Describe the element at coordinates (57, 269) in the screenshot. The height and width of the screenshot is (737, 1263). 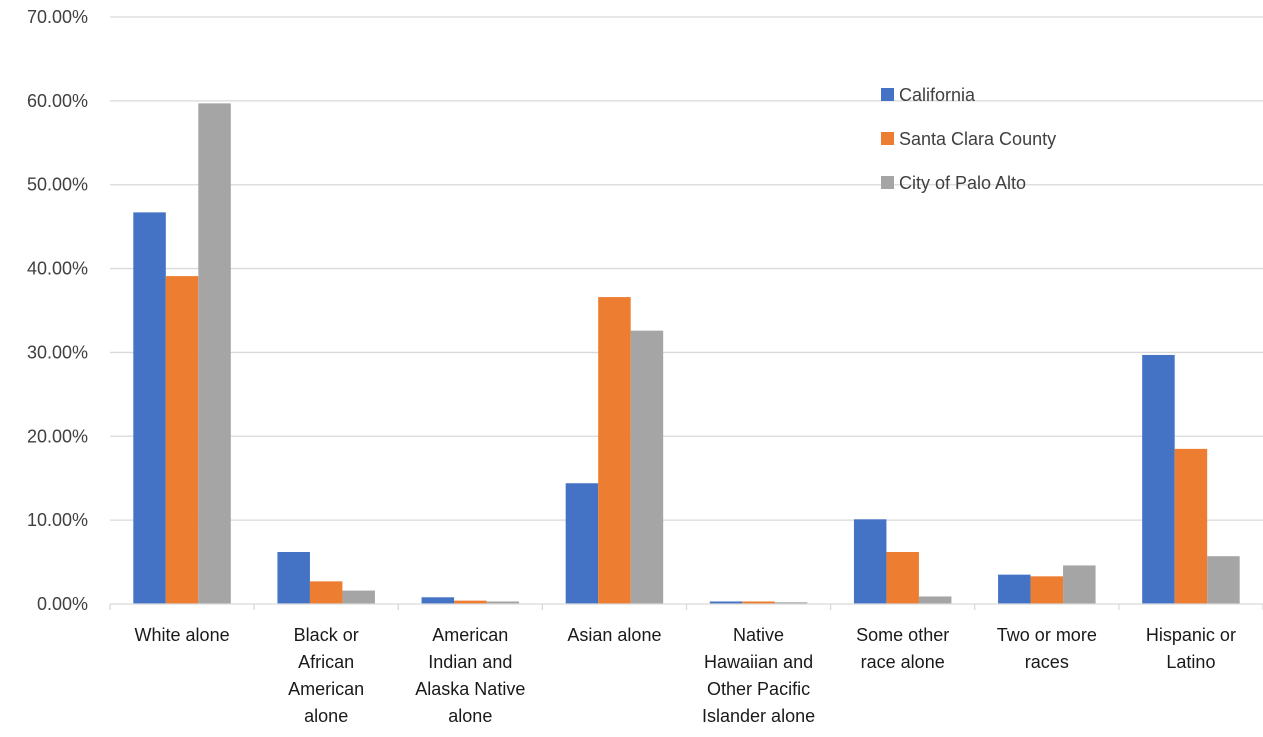
I see `y-tick-label: 40.00%` at that location.